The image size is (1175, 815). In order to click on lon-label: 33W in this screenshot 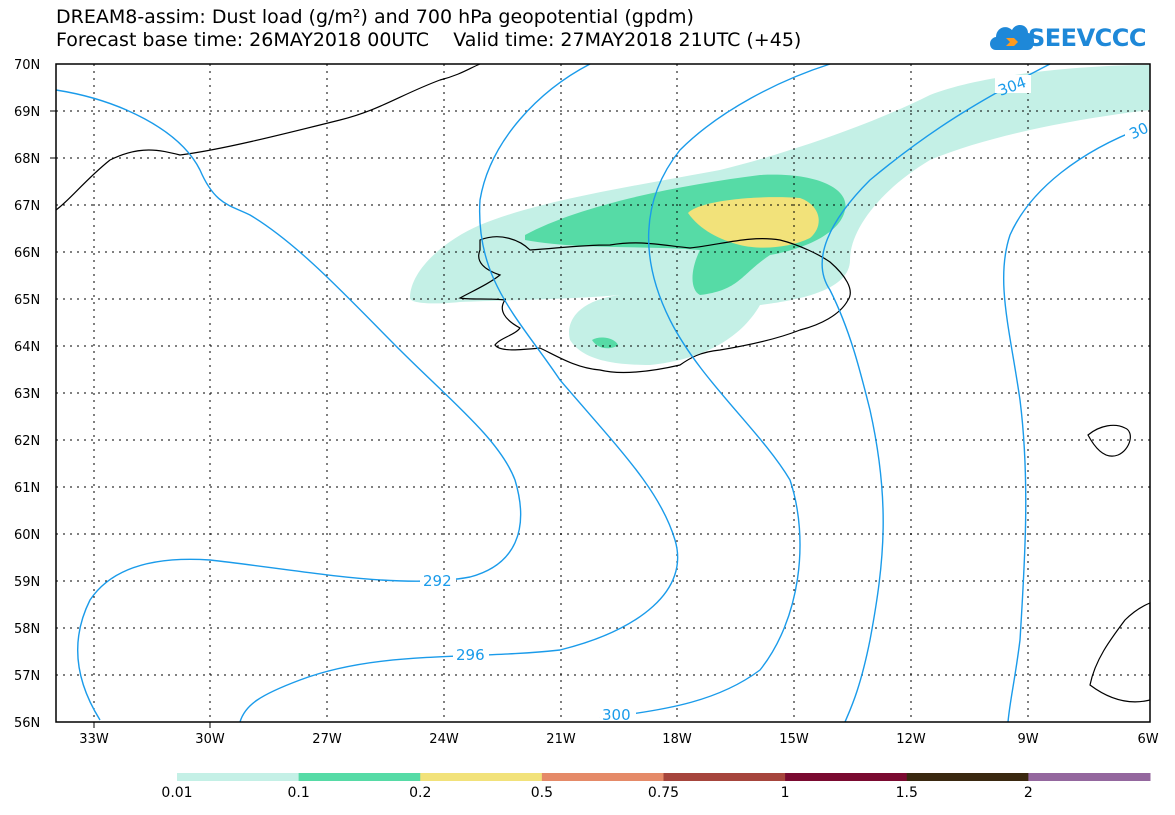, I will do `click(94, 739)`.